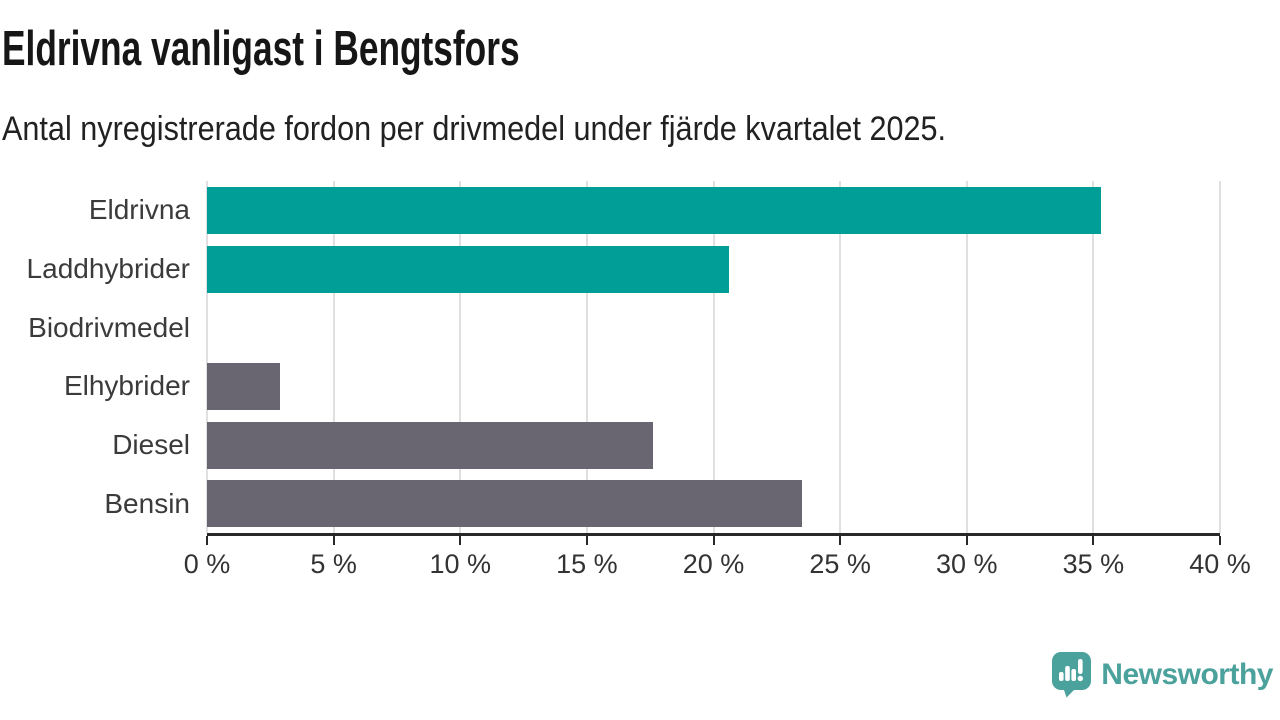 The image size is (1280, 720). What do you see at coordinates (109, 327) in the screenshot?
I see `y-category-label: Biodrivmedel` at bounding box center [109, 327].